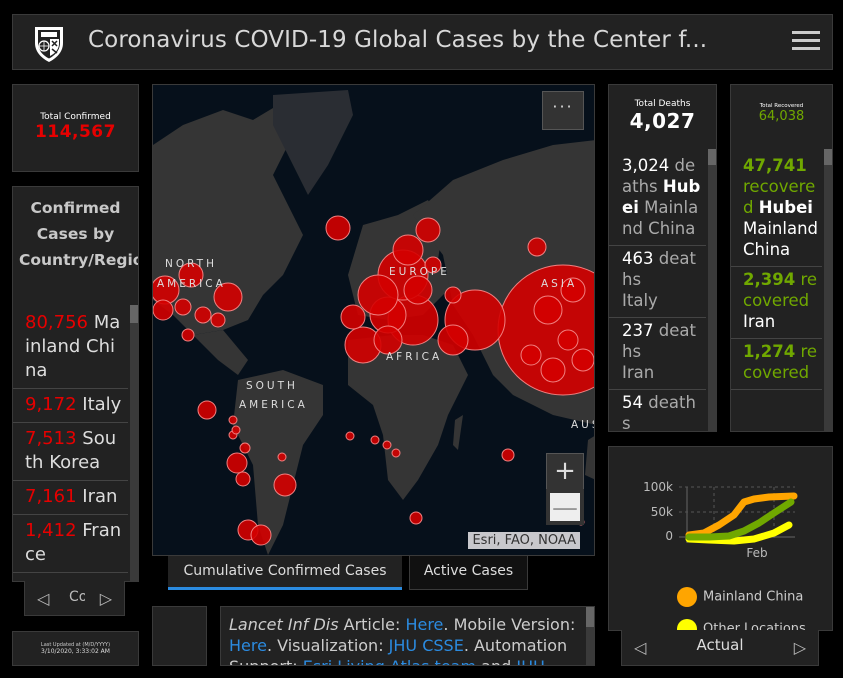 This screenshot has width=843, height=678. Describe the element at coordinates (285, 573) in the screenshot. I see `tab-cumulative-confirmed: Cumulative Confirmed Cases` at that location.